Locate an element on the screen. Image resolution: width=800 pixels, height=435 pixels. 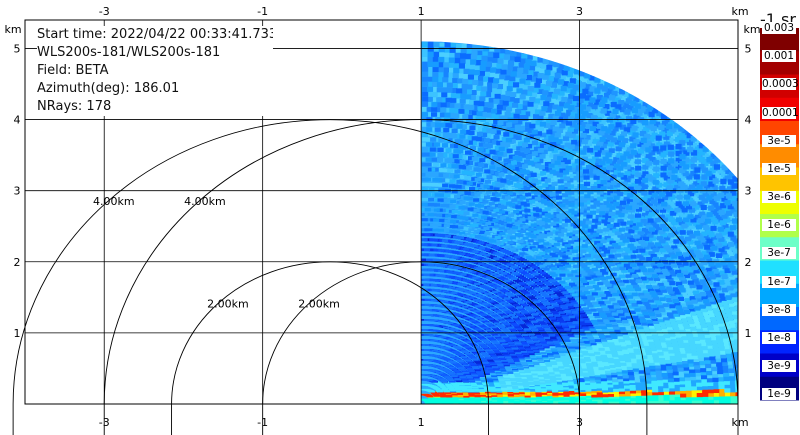
colorbar-tick-label: 3e-9 is located at coordinates (779, 366).